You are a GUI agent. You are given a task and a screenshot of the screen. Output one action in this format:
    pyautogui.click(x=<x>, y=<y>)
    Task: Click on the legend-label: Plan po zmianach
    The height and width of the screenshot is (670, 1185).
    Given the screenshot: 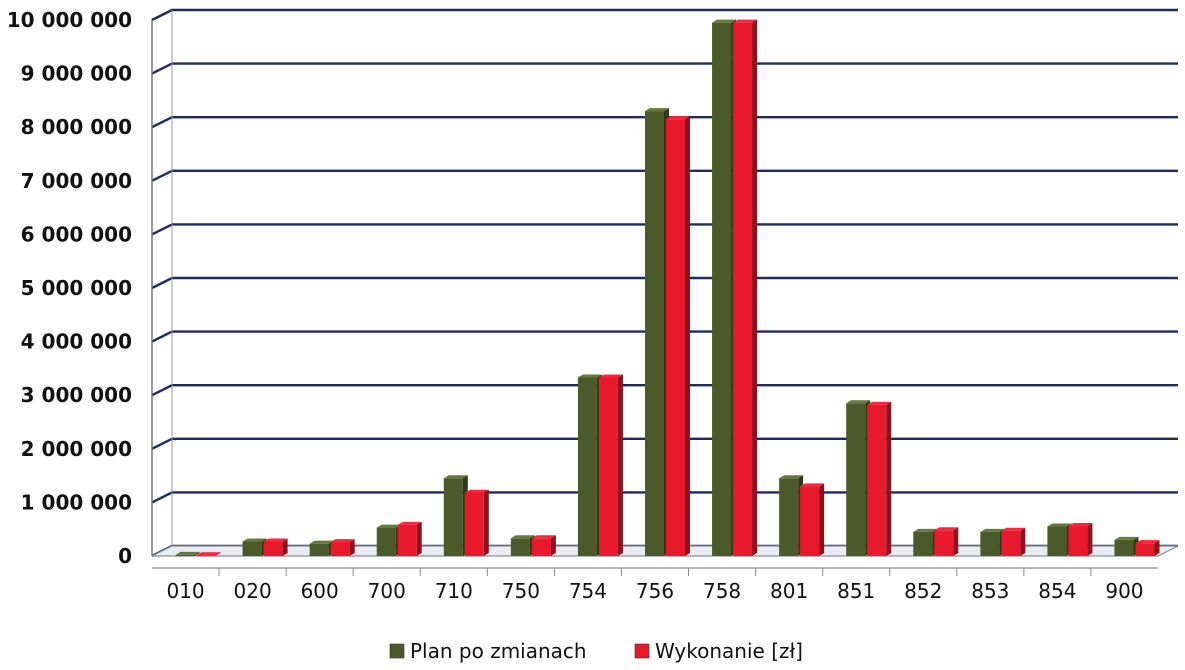 What is the action you would take?
    pyautogui.click(x=498, y=651)
    